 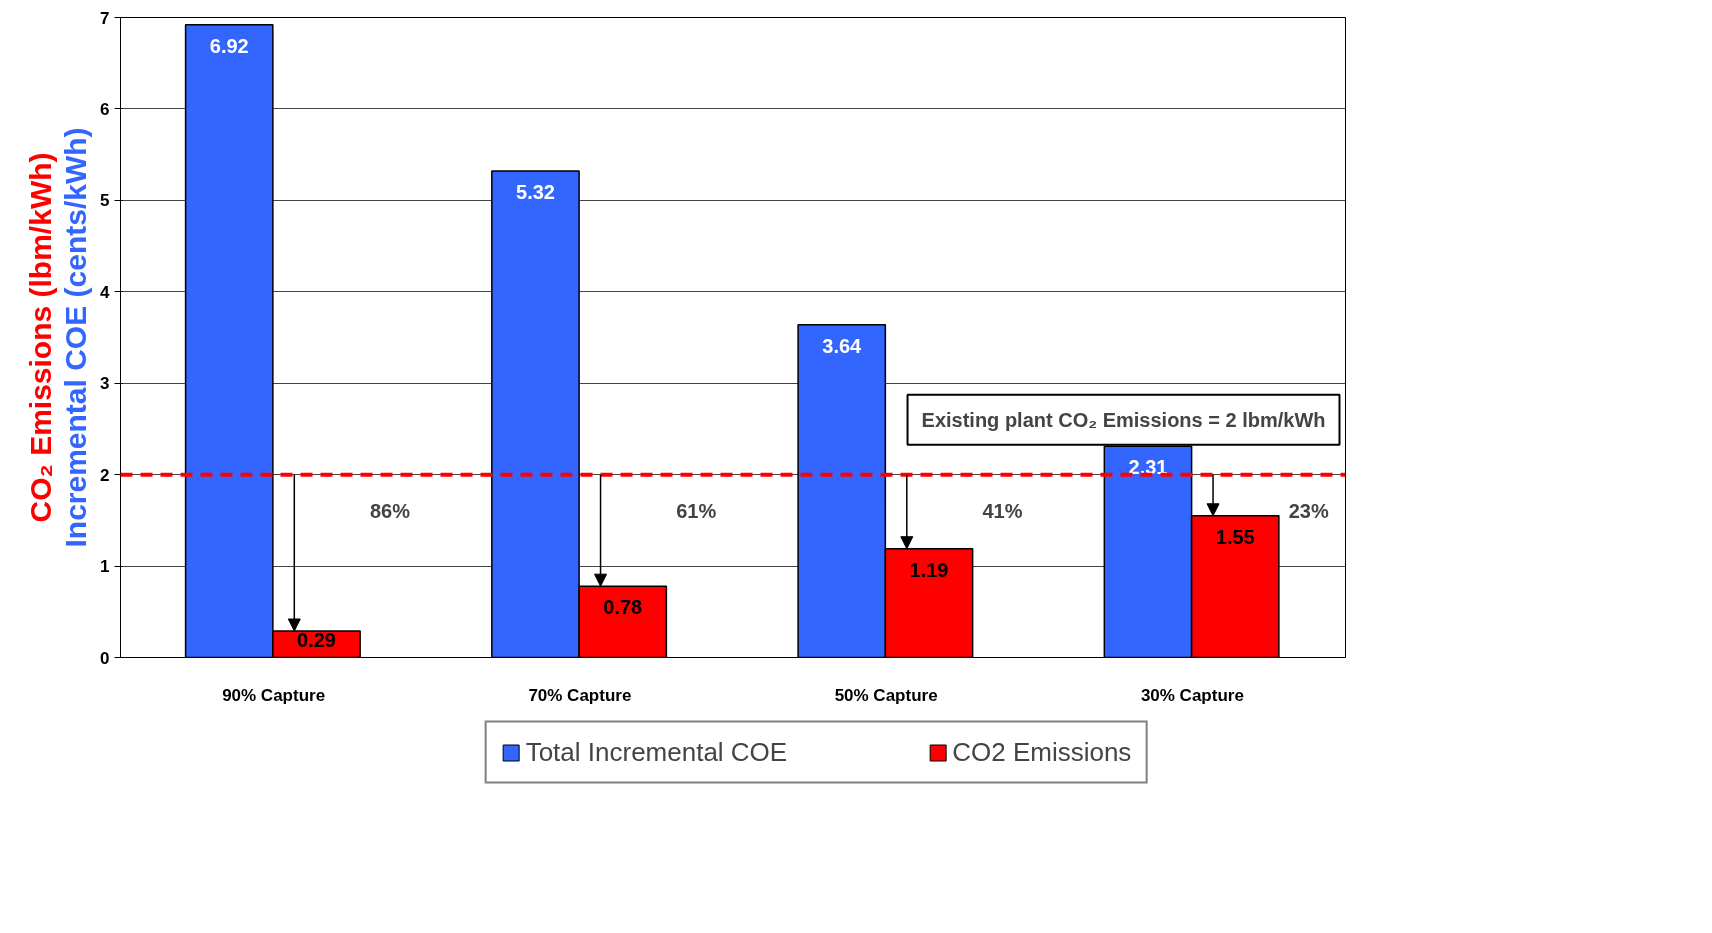 I want to click on data-label: 0.29, so click(x=316, y=639).